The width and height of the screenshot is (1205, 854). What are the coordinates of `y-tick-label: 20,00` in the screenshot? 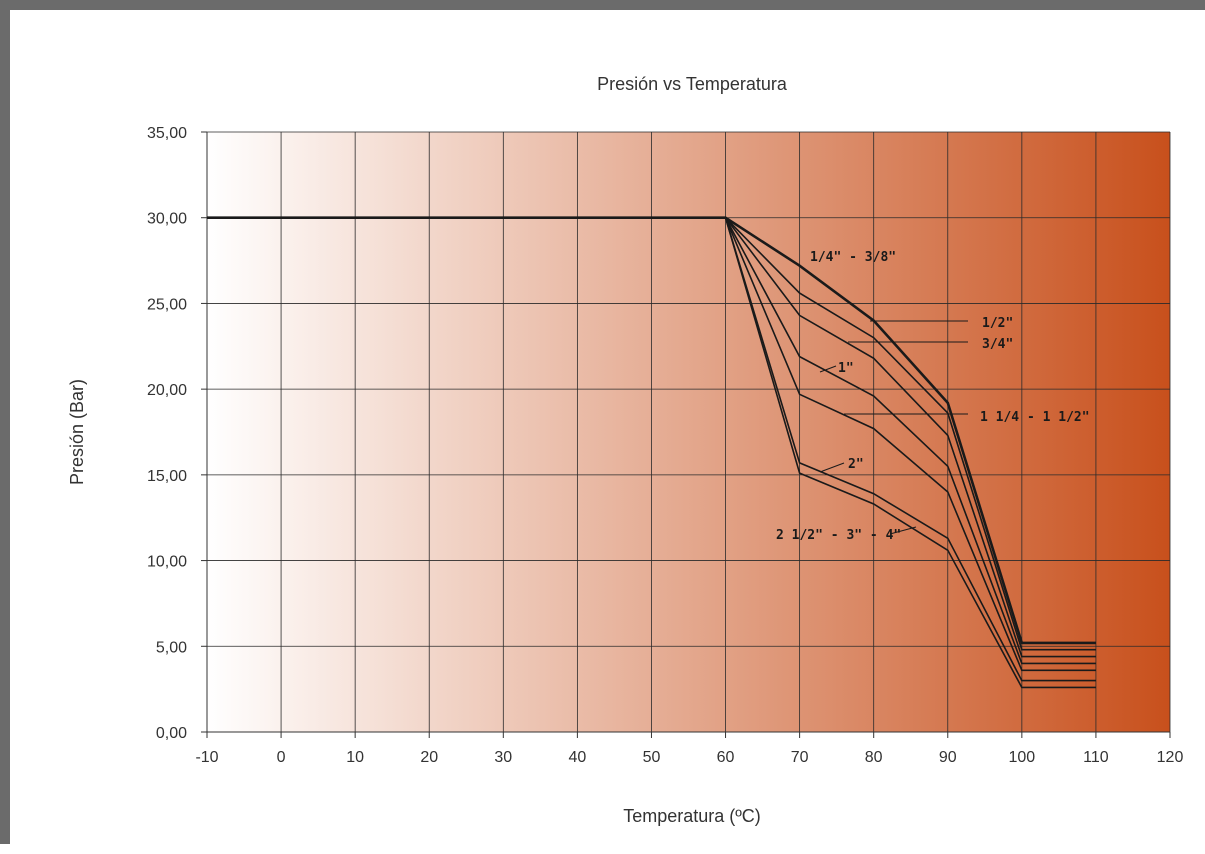 It's located at (167, 390).